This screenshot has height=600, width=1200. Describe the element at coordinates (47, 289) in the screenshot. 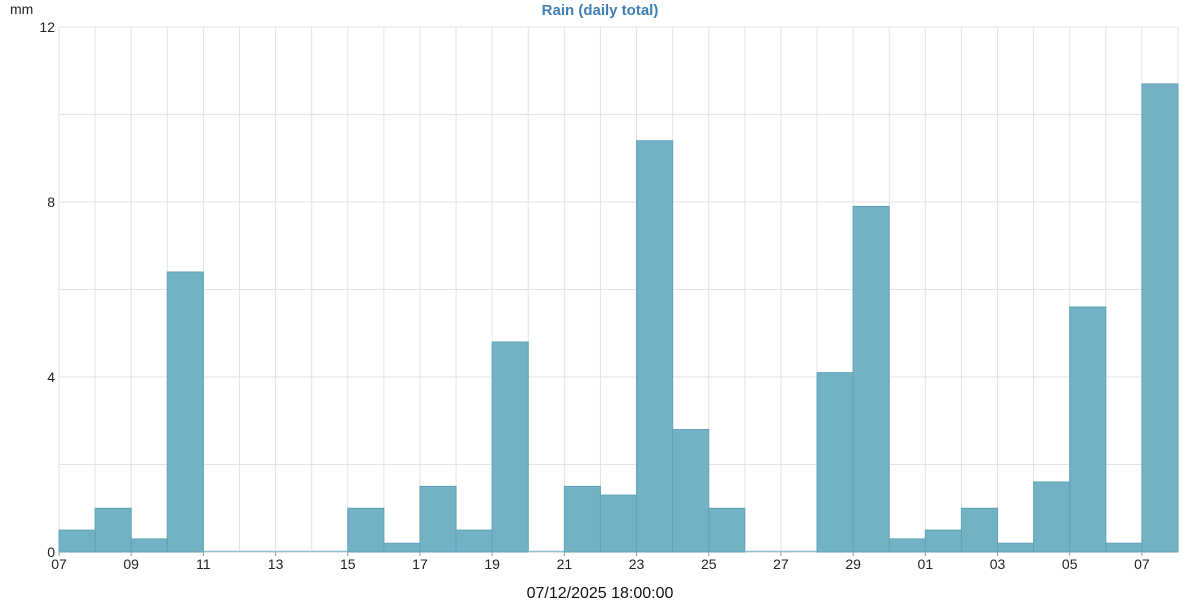

I see `y-axis: 0 4 8 12` at that location.